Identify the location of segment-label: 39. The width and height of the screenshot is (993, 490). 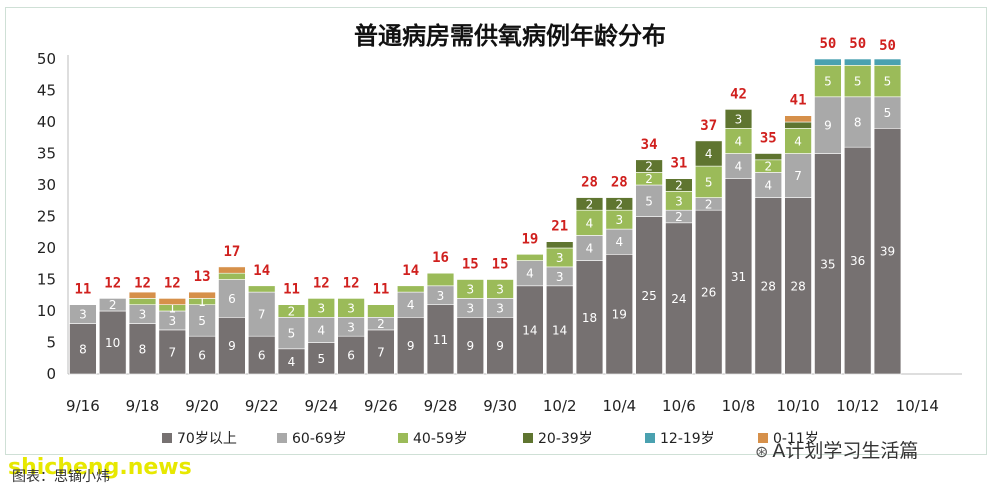
(887, 252).